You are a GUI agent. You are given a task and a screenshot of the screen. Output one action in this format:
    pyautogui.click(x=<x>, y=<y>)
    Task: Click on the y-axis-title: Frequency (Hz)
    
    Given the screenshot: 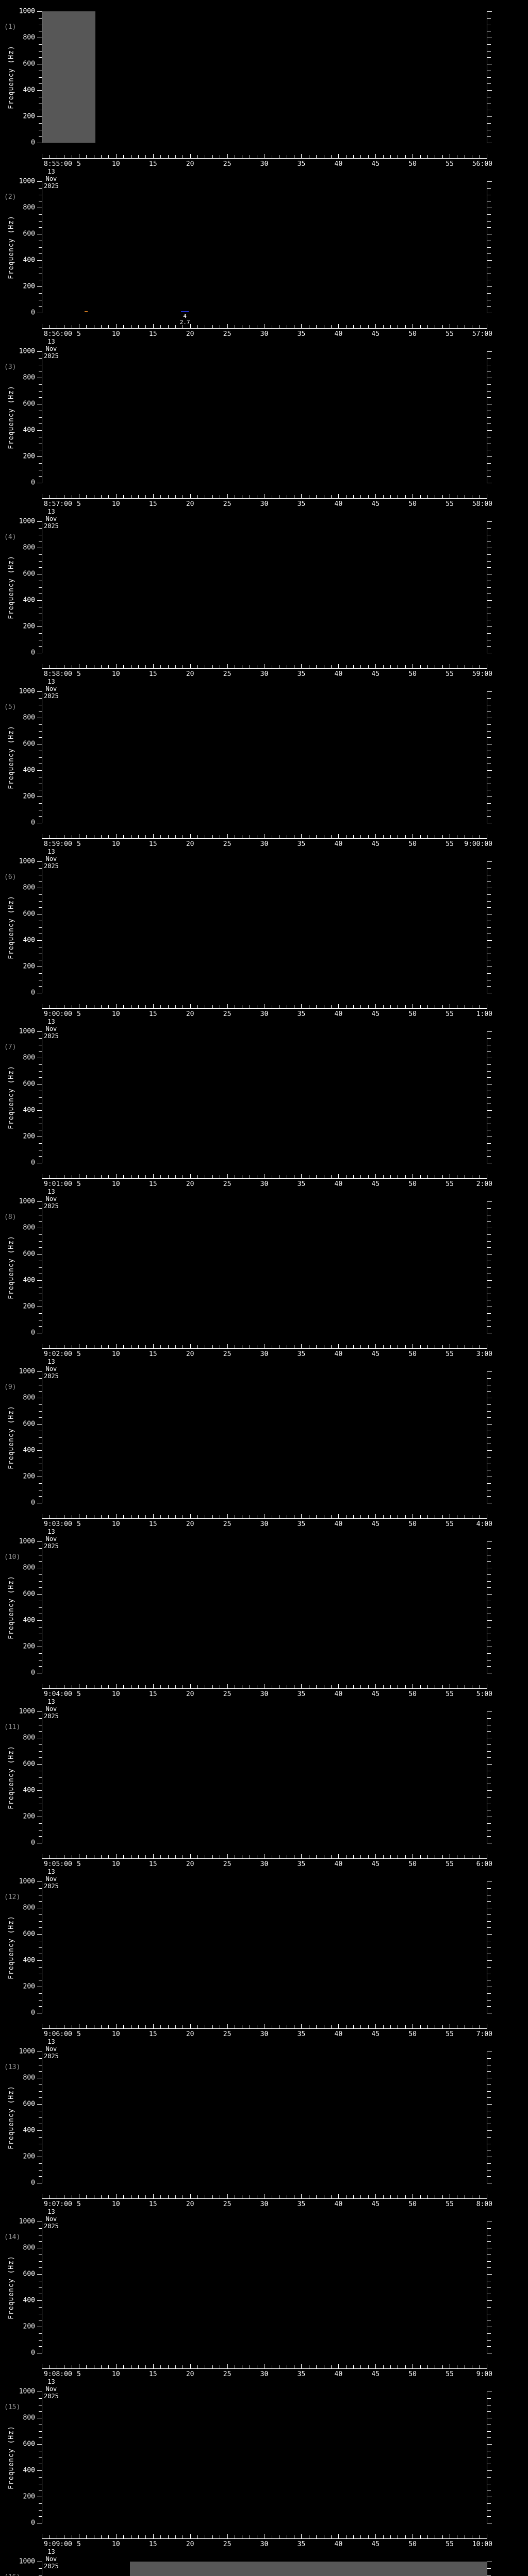 What is the action you would take?
    pyautogui.click(x=11, y=1777)
    